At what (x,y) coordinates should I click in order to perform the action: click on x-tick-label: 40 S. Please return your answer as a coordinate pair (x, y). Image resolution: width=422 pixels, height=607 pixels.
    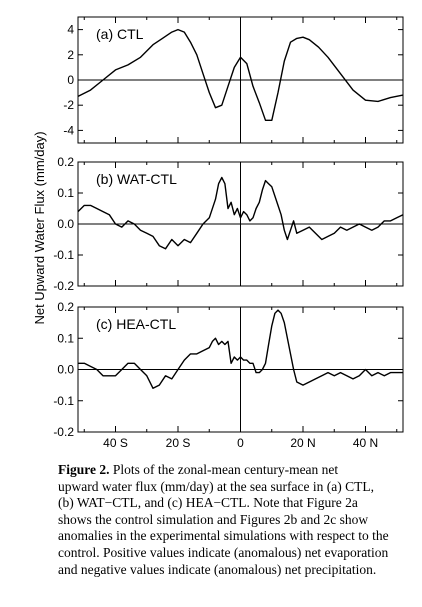
    Looking at the image, I should click on (115, 443).